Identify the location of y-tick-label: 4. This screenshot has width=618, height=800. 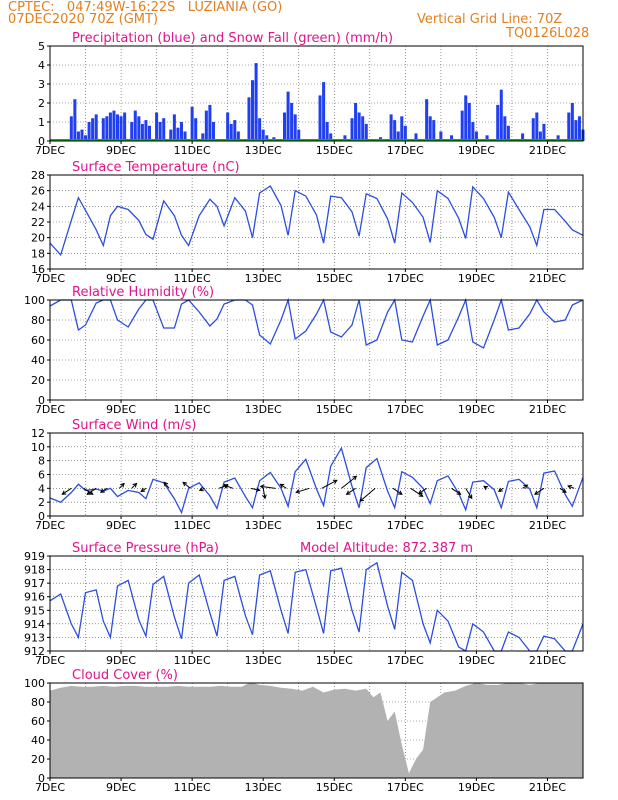
(41, 65).